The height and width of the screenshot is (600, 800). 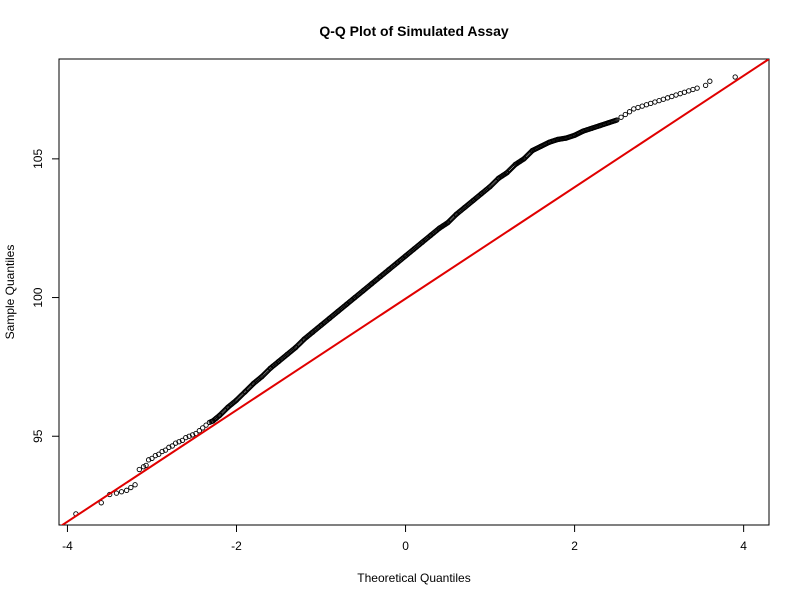 I want to click on x-tick-label: 4, so click(x=743, y=546).